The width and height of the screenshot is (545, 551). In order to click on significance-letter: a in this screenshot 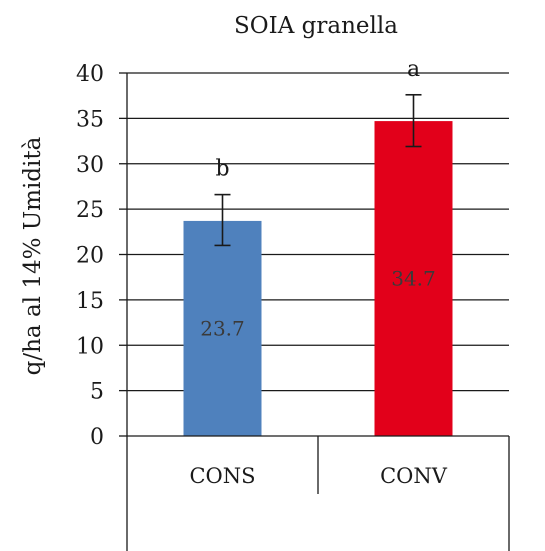, I will do `click(413, 69)`.